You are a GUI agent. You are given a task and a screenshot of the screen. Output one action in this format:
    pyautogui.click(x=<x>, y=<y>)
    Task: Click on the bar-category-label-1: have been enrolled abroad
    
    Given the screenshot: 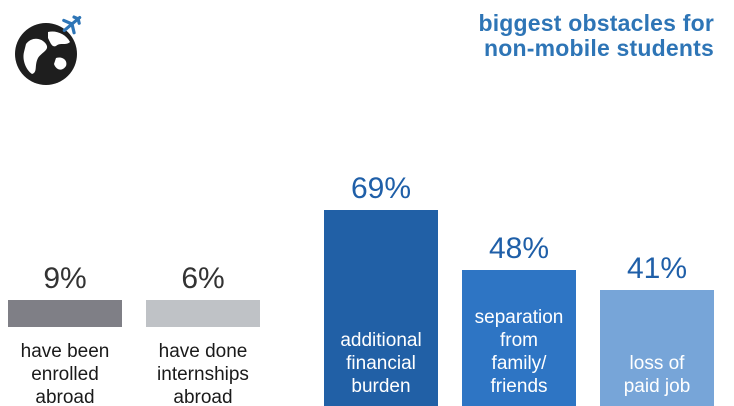 What is the action you would take?
    pyautogui.click(x=65, y=373)
    